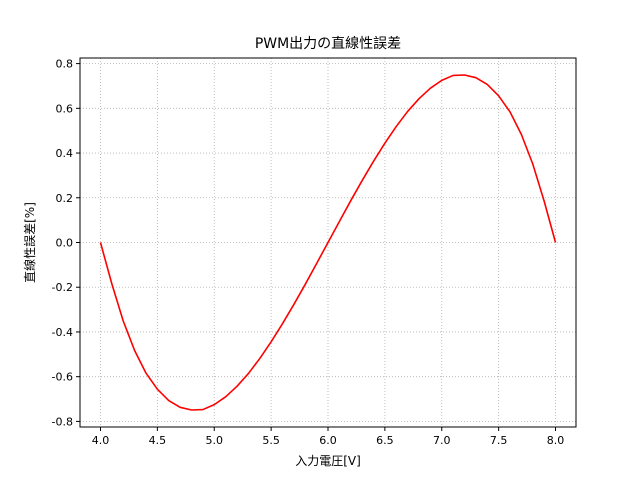 This screenshot has width=640, height=480. Describe the element at coordinates (499, 440) in the screenshot. I see `x-tick-label: 7.5` at that location.